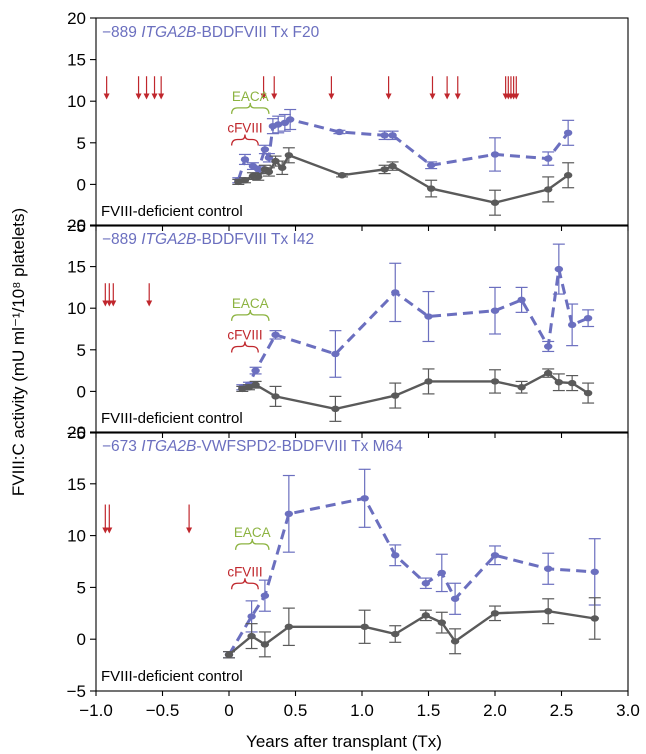 Image resolution: width=646 pixels, height=754 pixels. I want to click on x-tick-label: −1.0, so click(96, 710).